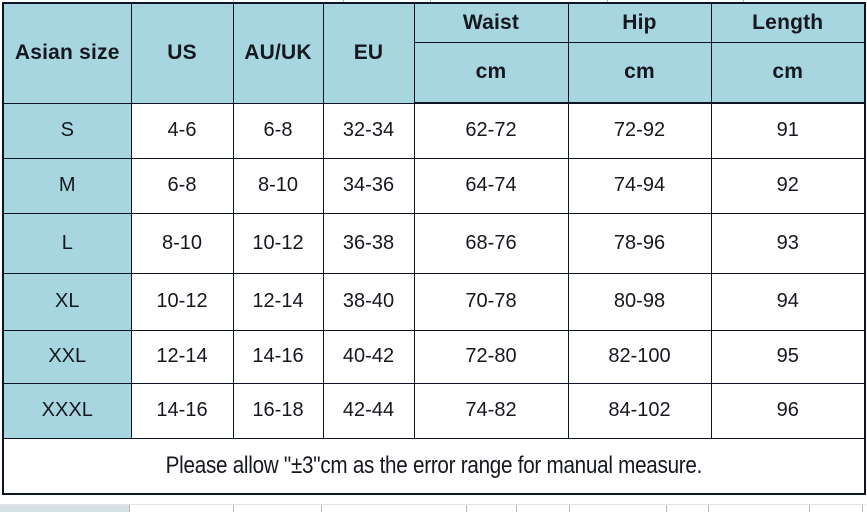  I want to click on hip-value: 80-98, so click(639, 301).